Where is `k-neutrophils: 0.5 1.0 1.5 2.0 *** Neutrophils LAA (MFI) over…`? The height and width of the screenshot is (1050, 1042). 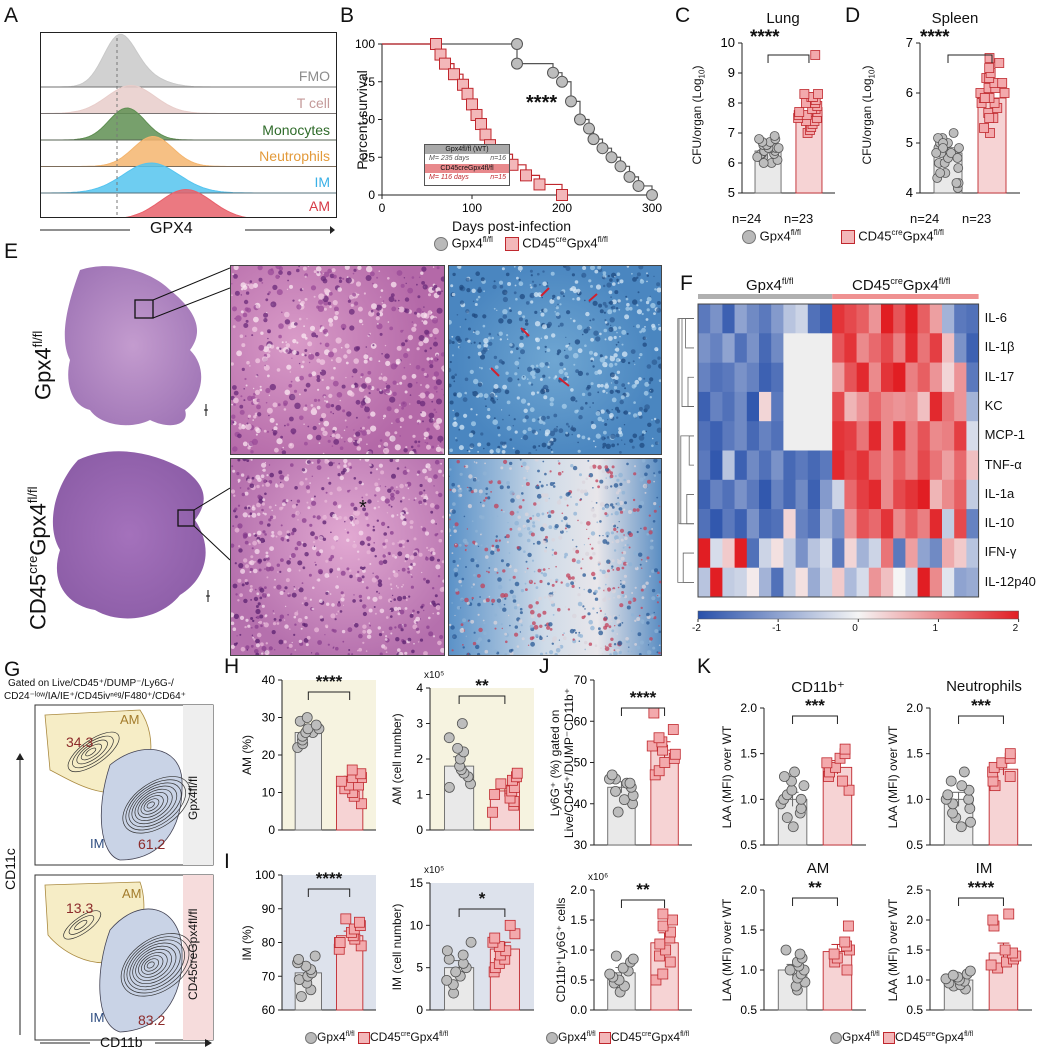
k-neutrophils: 0.5 1.0 1.5 2.0 *** Neutrophils LAA (MFI) over… is located at coordinates (958, 771).